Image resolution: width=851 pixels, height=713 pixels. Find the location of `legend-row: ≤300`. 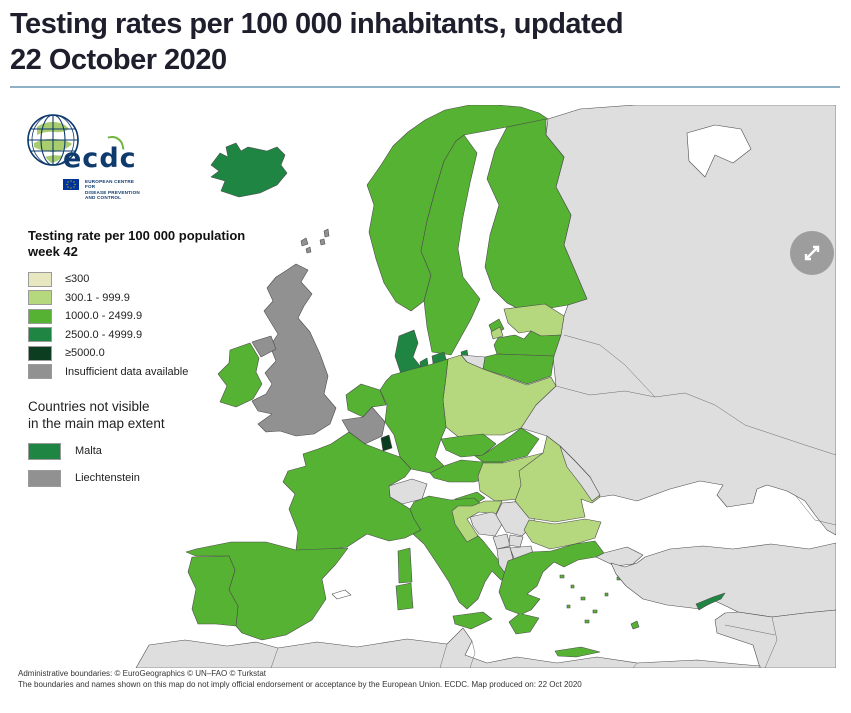

legend-row: ≤300 is located at coordinates (143, 279).